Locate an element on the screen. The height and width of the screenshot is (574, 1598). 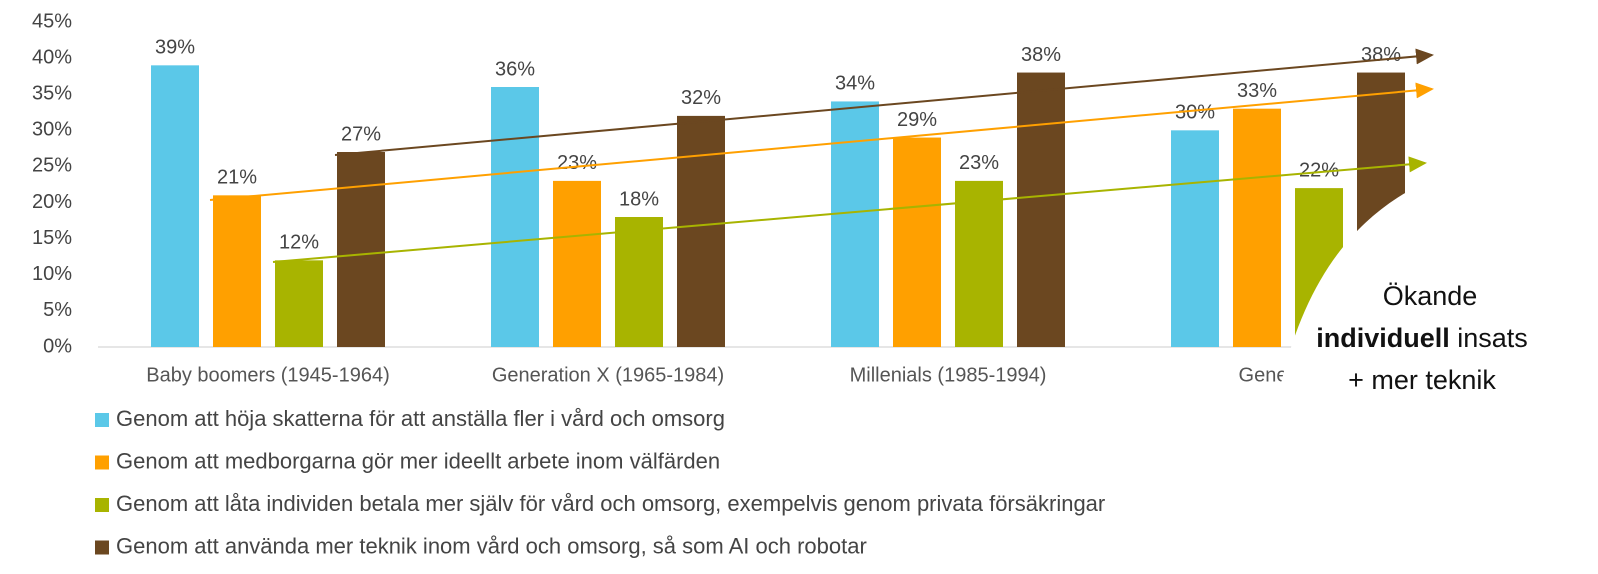
y-tick-label: 25% is located at coordinates (52, 166).